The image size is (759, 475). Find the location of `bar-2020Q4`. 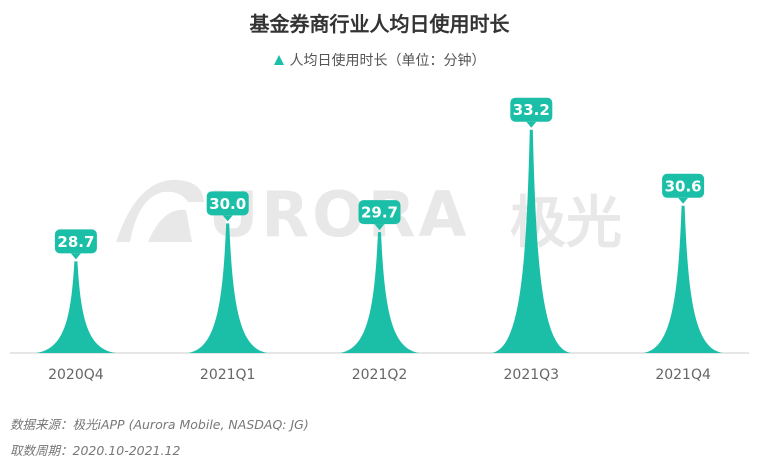

bar-2020Q4 is located at coordinates (75, 307).